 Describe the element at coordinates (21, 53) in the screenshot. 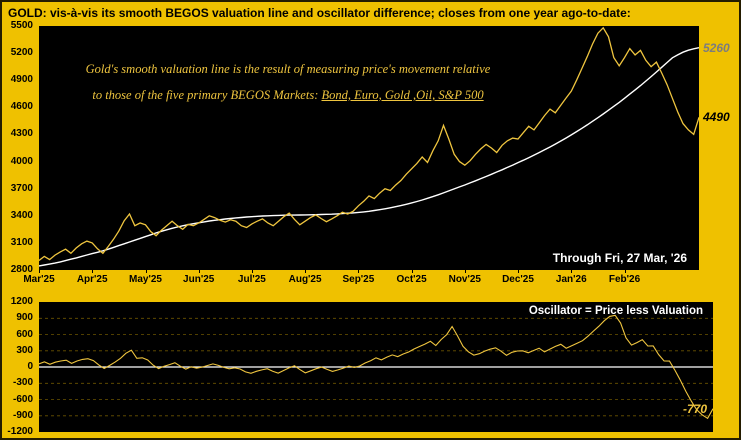

I see `y-tick-label: 5200` at that location.